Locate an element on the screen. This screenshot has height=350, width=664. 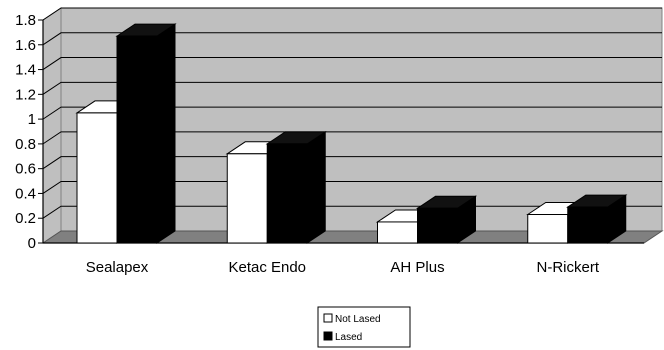
y-tick-label: 1.2 is located at coordinates (25, 94).